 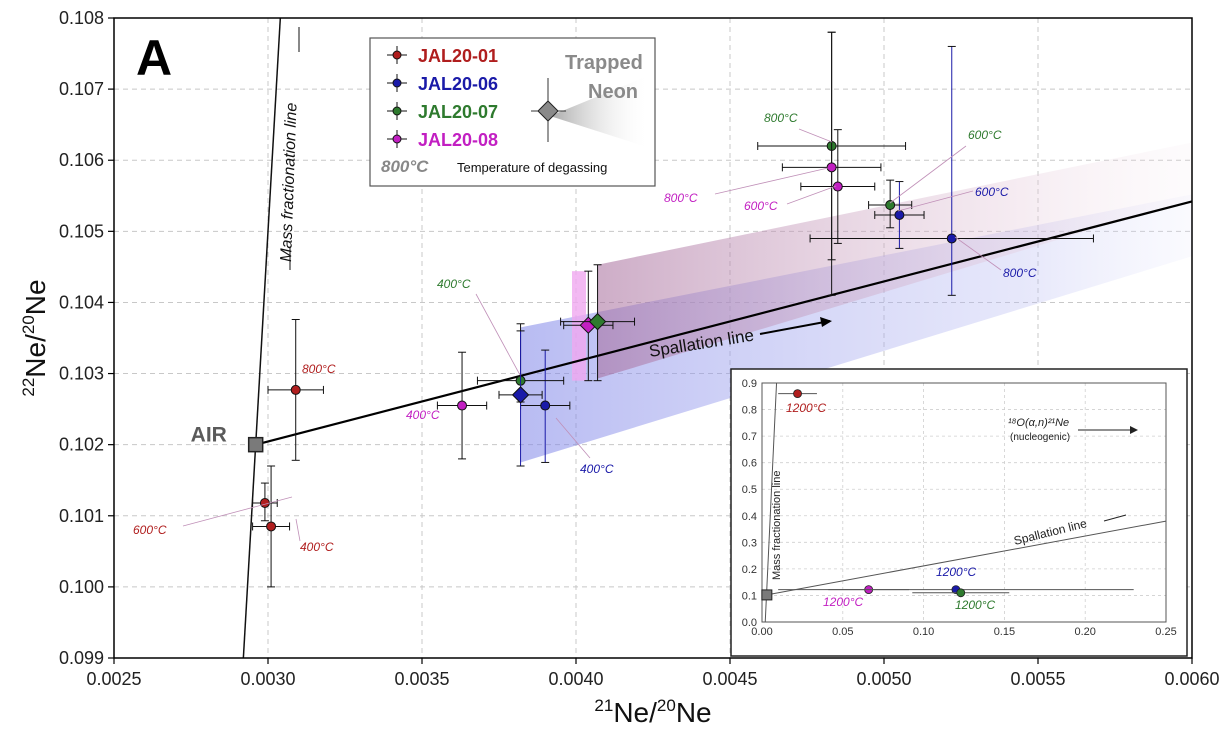 I want to click on inset-y-tick-label: 0.1, so click(x=749, y=596).